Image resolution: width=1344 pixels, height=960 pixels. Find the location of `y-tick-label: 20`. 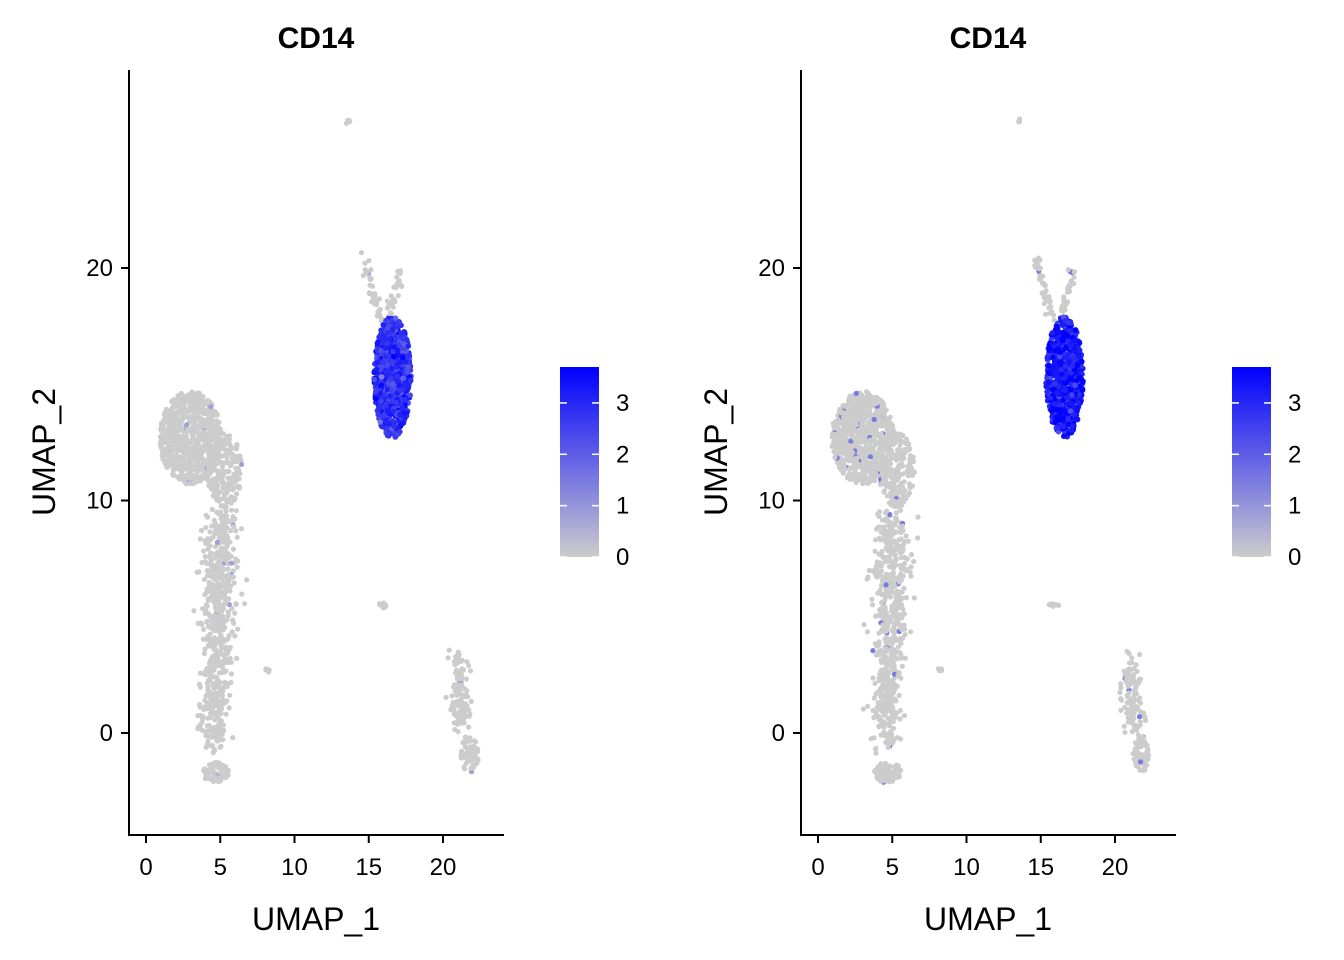

y-tick-label: 20 is located at coordinates (99, 268).